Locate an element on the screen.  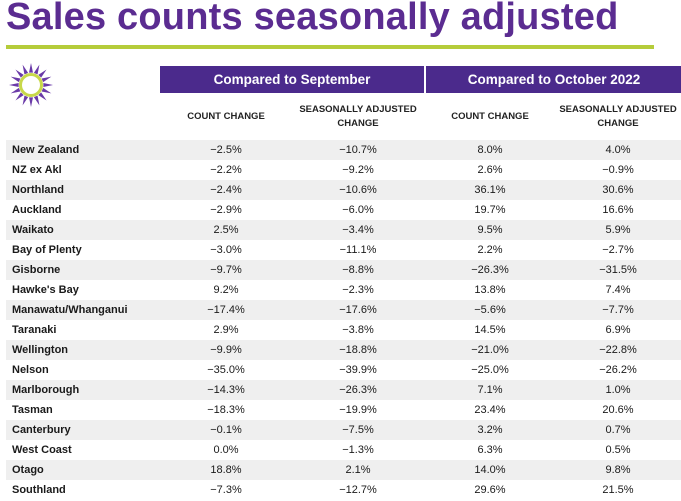
table-row: Waikato 2.5% −3.4% 9.5% 5.9% is located at coordinates (343, 230).